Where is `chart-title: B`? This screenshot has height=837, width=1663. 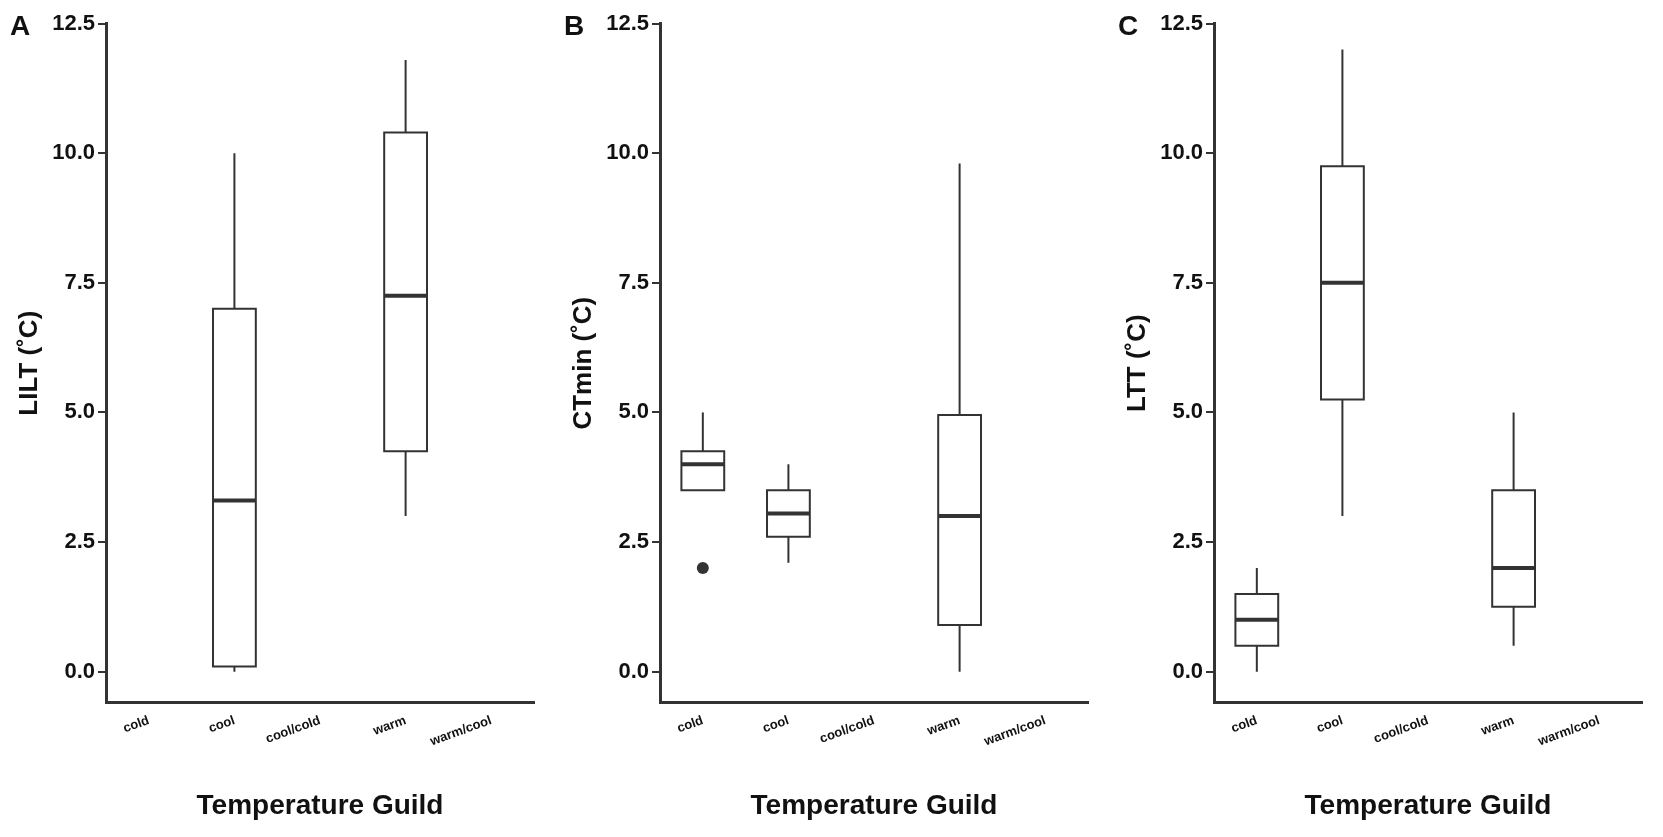
chart-title: B is located at coordinates (574, 25).